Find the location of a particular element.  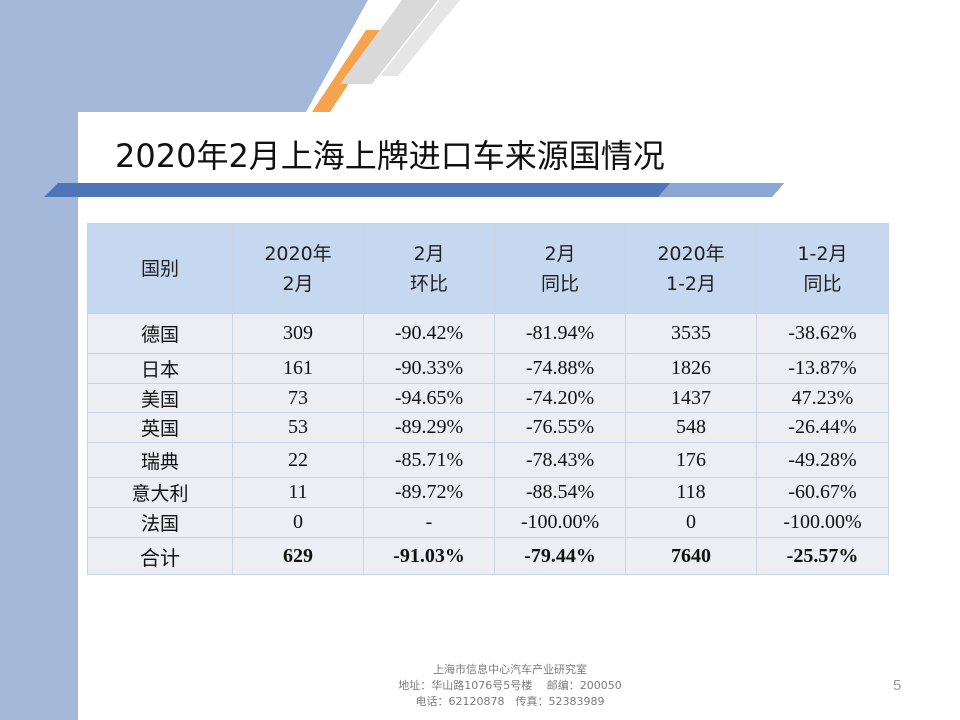

cell-value: -88.54% is located at coordinates (560, 492).